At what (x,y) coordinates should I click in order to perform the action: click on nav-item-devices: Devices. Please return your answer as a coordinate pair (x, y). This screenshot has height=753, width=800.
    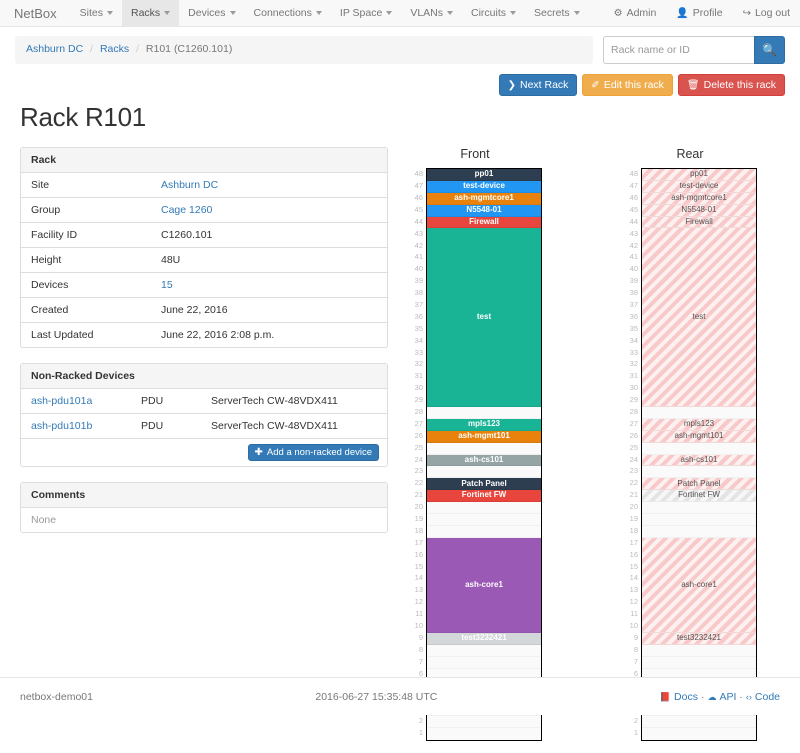
    Looking at the image, I should click on (211, 13).